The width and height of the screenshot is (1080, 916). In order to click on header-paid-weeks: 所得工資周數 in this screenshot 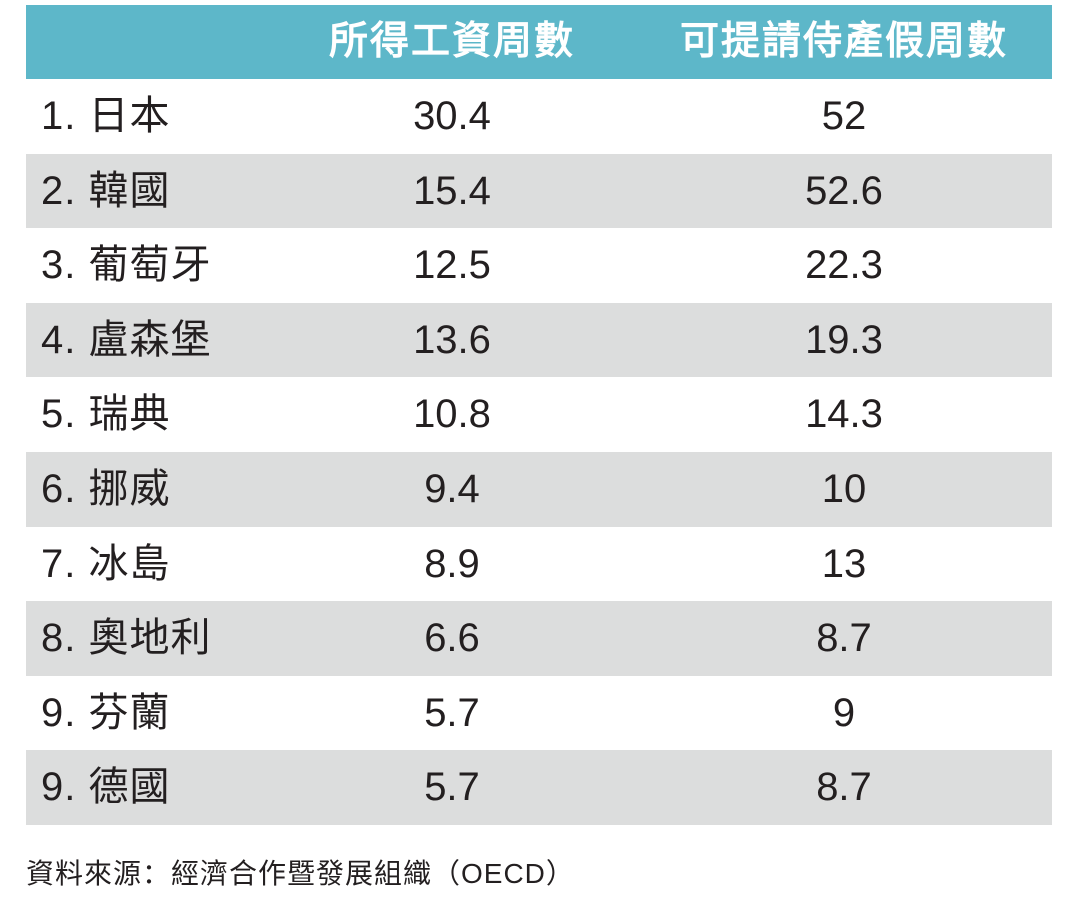, I will do `click(451, 41)`.